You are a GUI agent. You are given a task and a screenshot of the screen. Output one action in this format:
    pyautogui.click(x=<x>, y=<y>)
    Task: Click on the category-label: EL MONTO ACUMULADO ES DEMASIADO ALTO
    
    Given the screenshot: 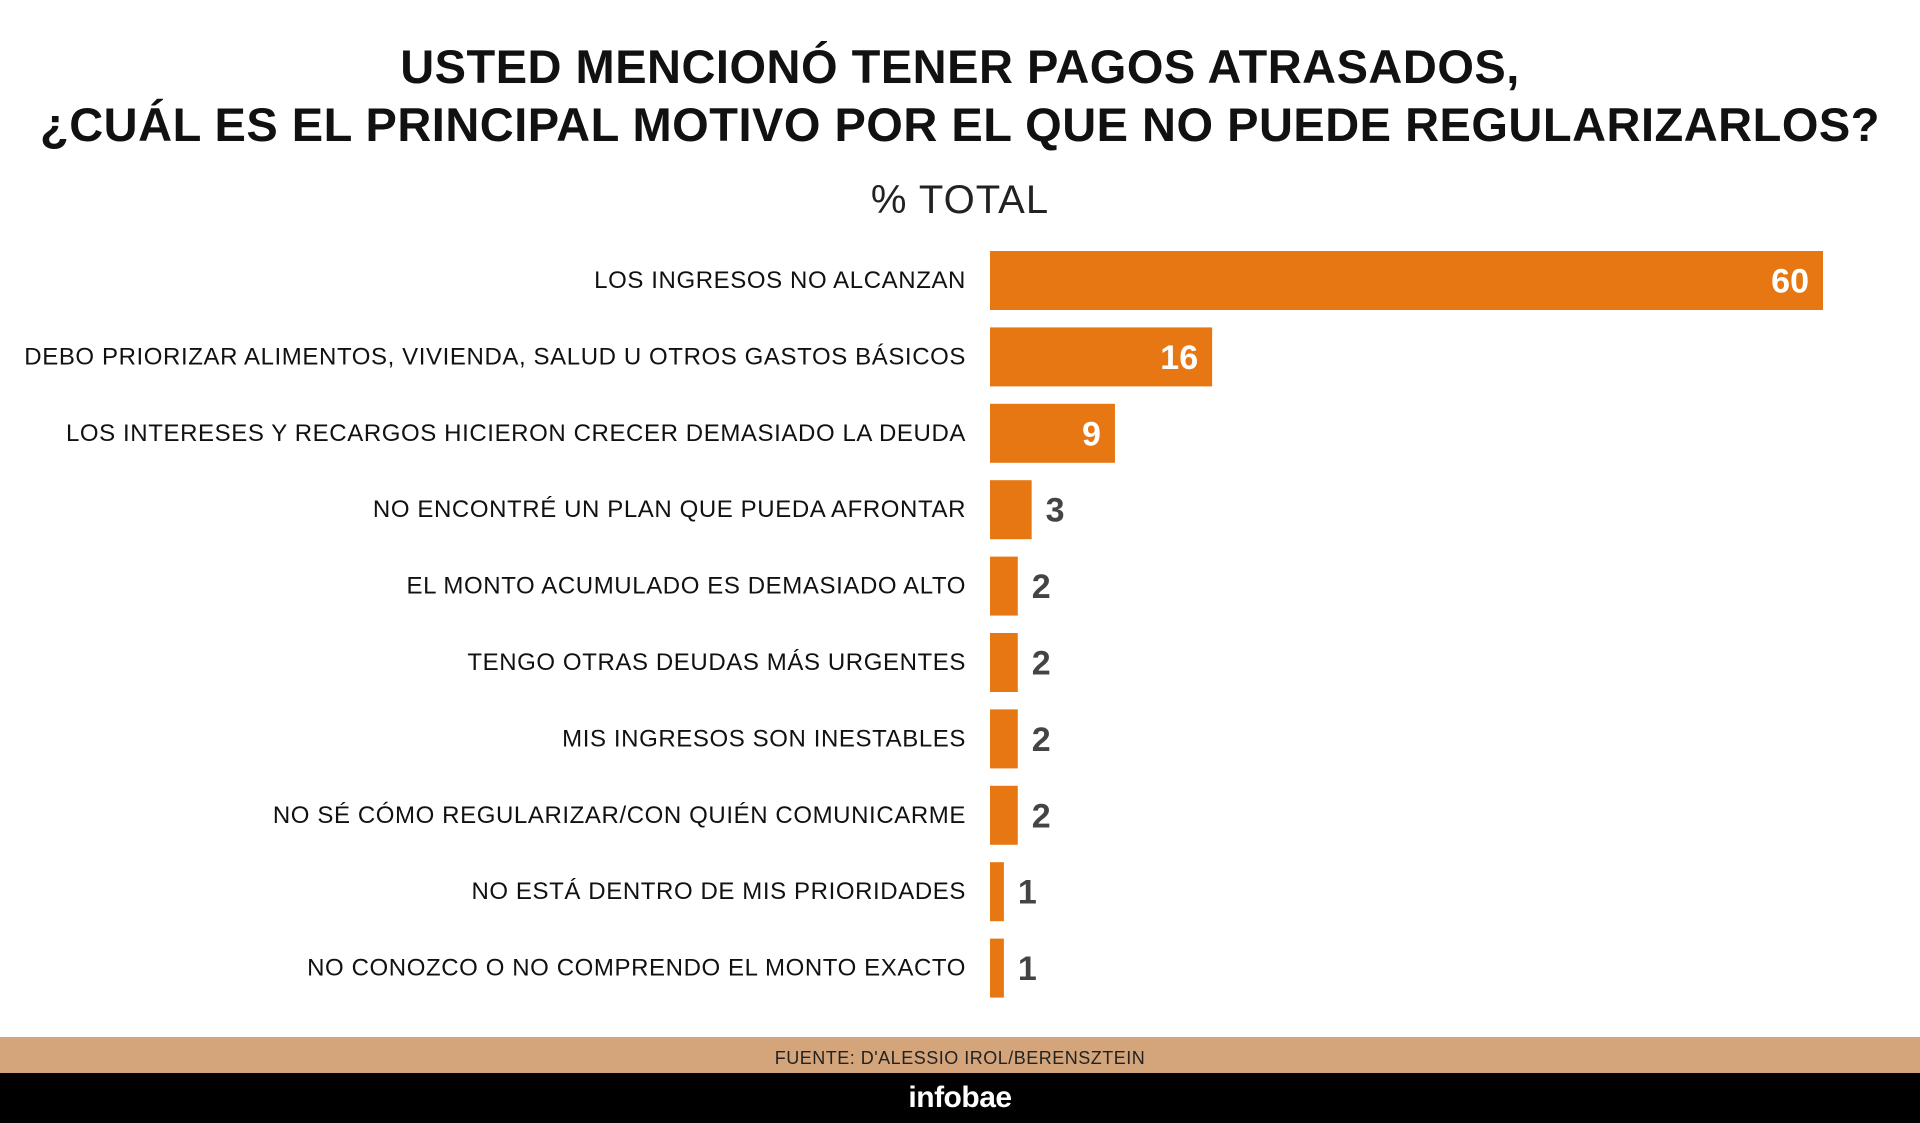 What is the action you would take?
    pyautogui.click(x=686, y=586)
    